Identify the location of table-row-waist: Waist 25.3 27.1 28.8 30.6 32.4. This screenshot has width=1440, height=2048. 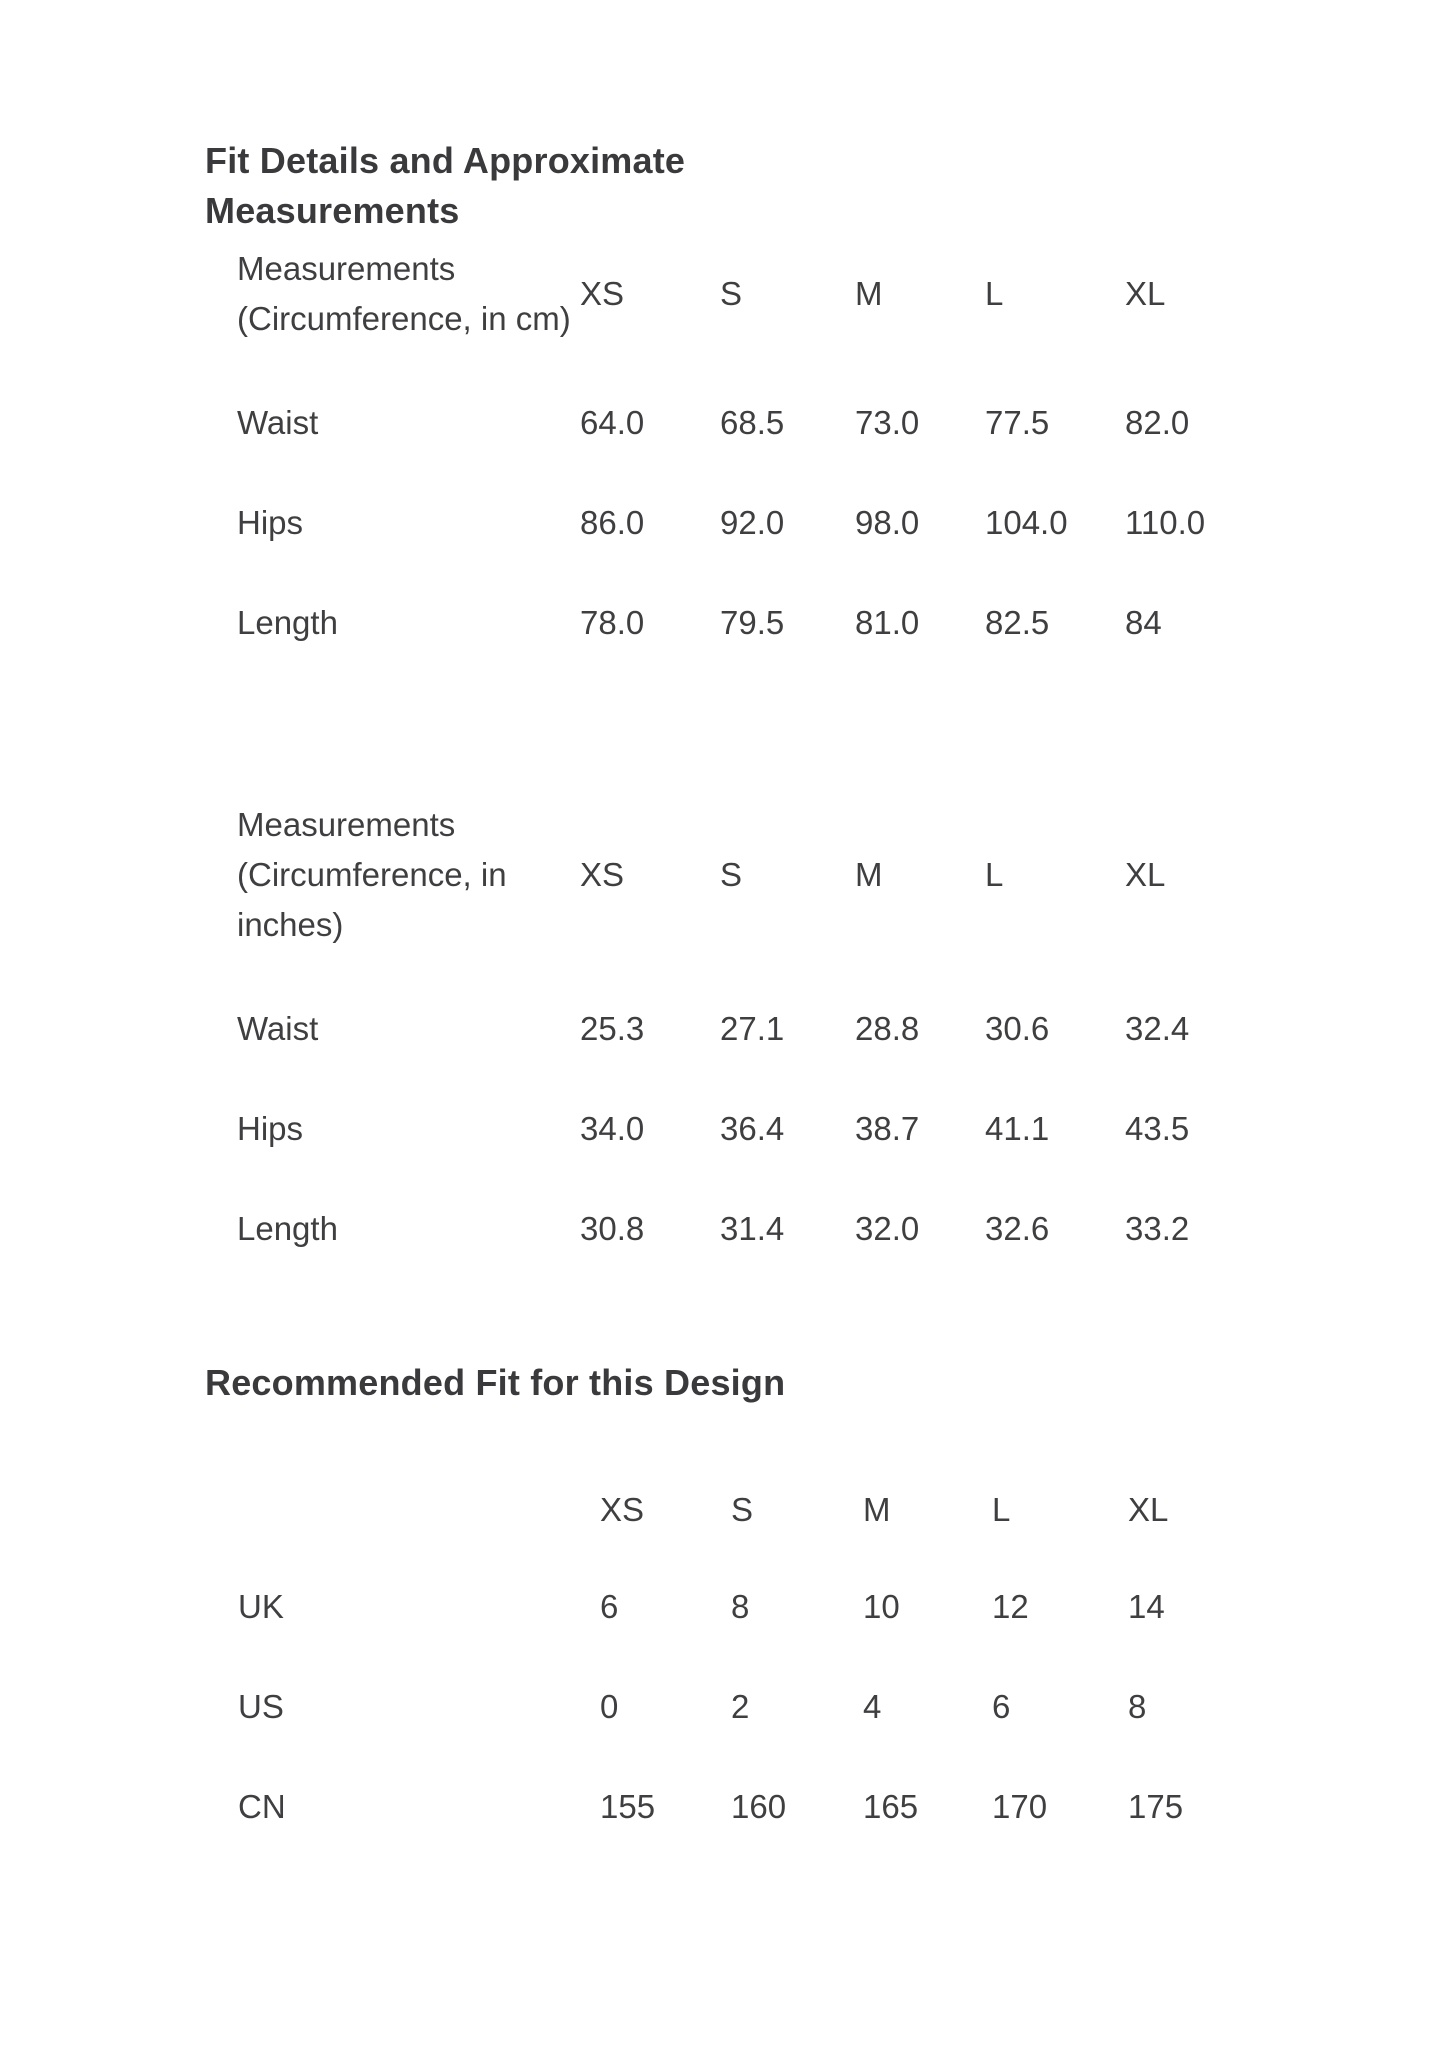
(735, 1062).